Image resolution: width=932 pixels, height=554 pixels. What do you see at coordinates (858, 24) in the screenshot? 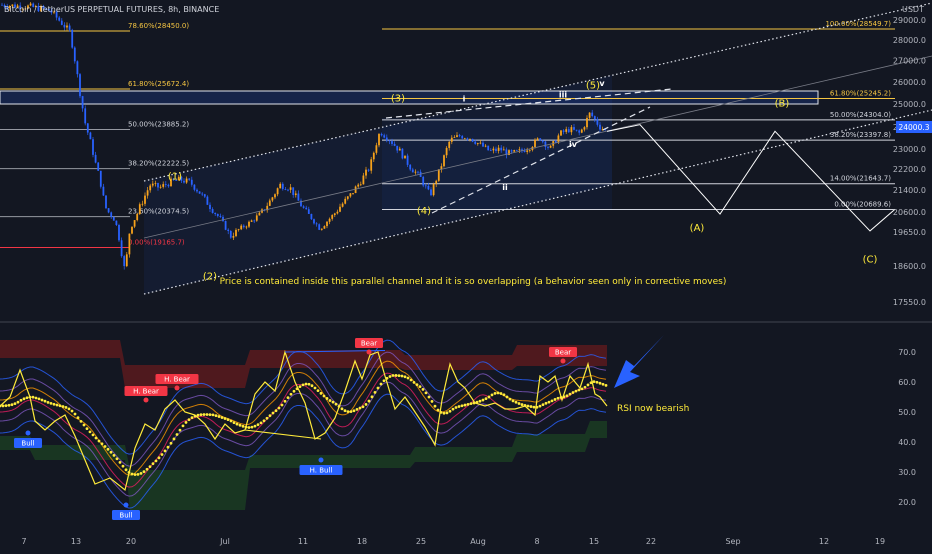
I see `fib-right-label: 100.00%(28549.7)` at bounding box center [858, 24].